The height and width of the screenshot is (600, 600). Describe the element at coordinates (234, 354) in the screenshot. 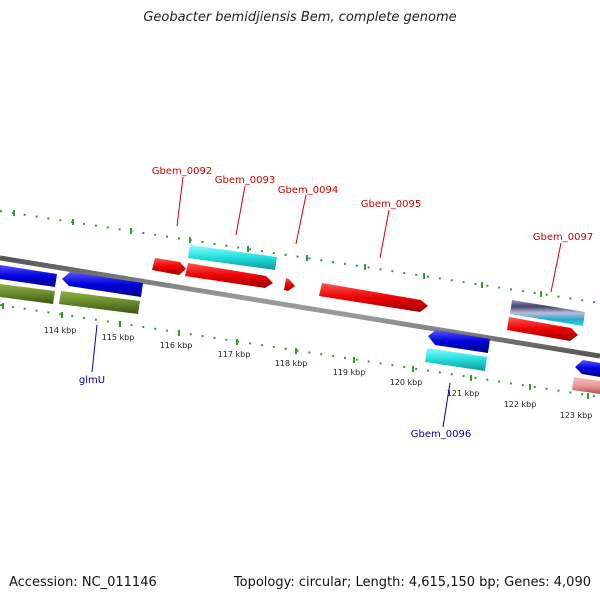

I see `scale-label-117: 117 kbp` at that location.